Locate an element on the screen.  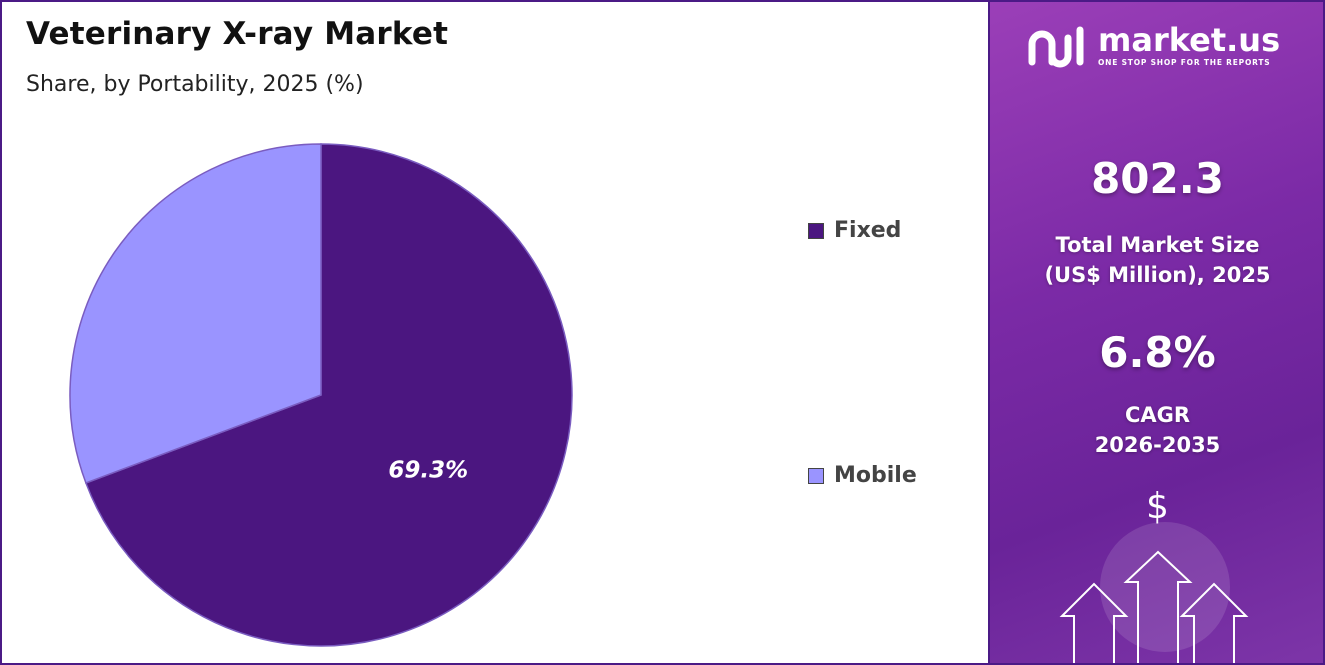
market-size-label-line2: (US$ Million), 2025 is located at coordinates (1157, 275).